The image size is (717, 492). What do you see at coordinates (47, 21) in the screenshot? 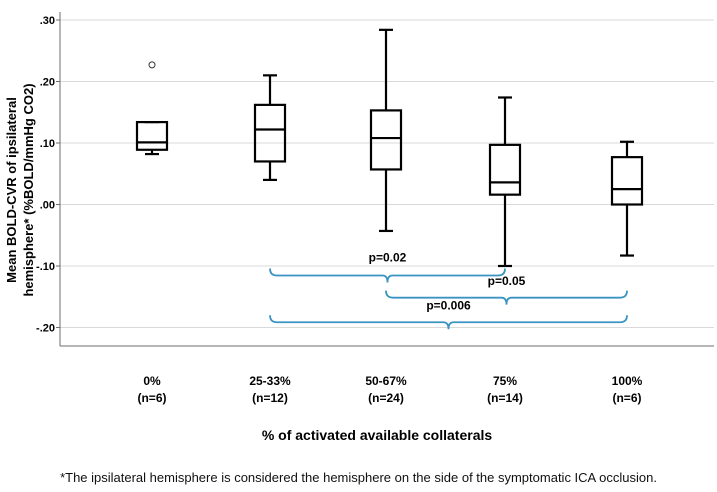
I see `y-tick-label: .30` at bounding box center [47, 21].